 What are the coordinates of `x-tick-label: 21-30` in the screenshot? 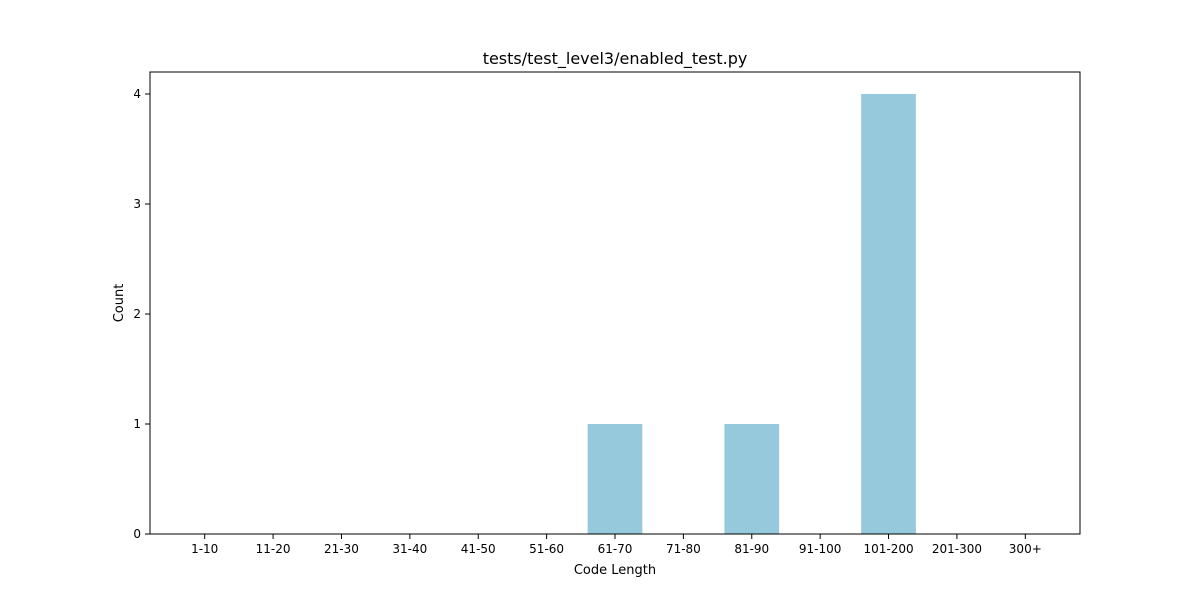 It's located at (341, 549).